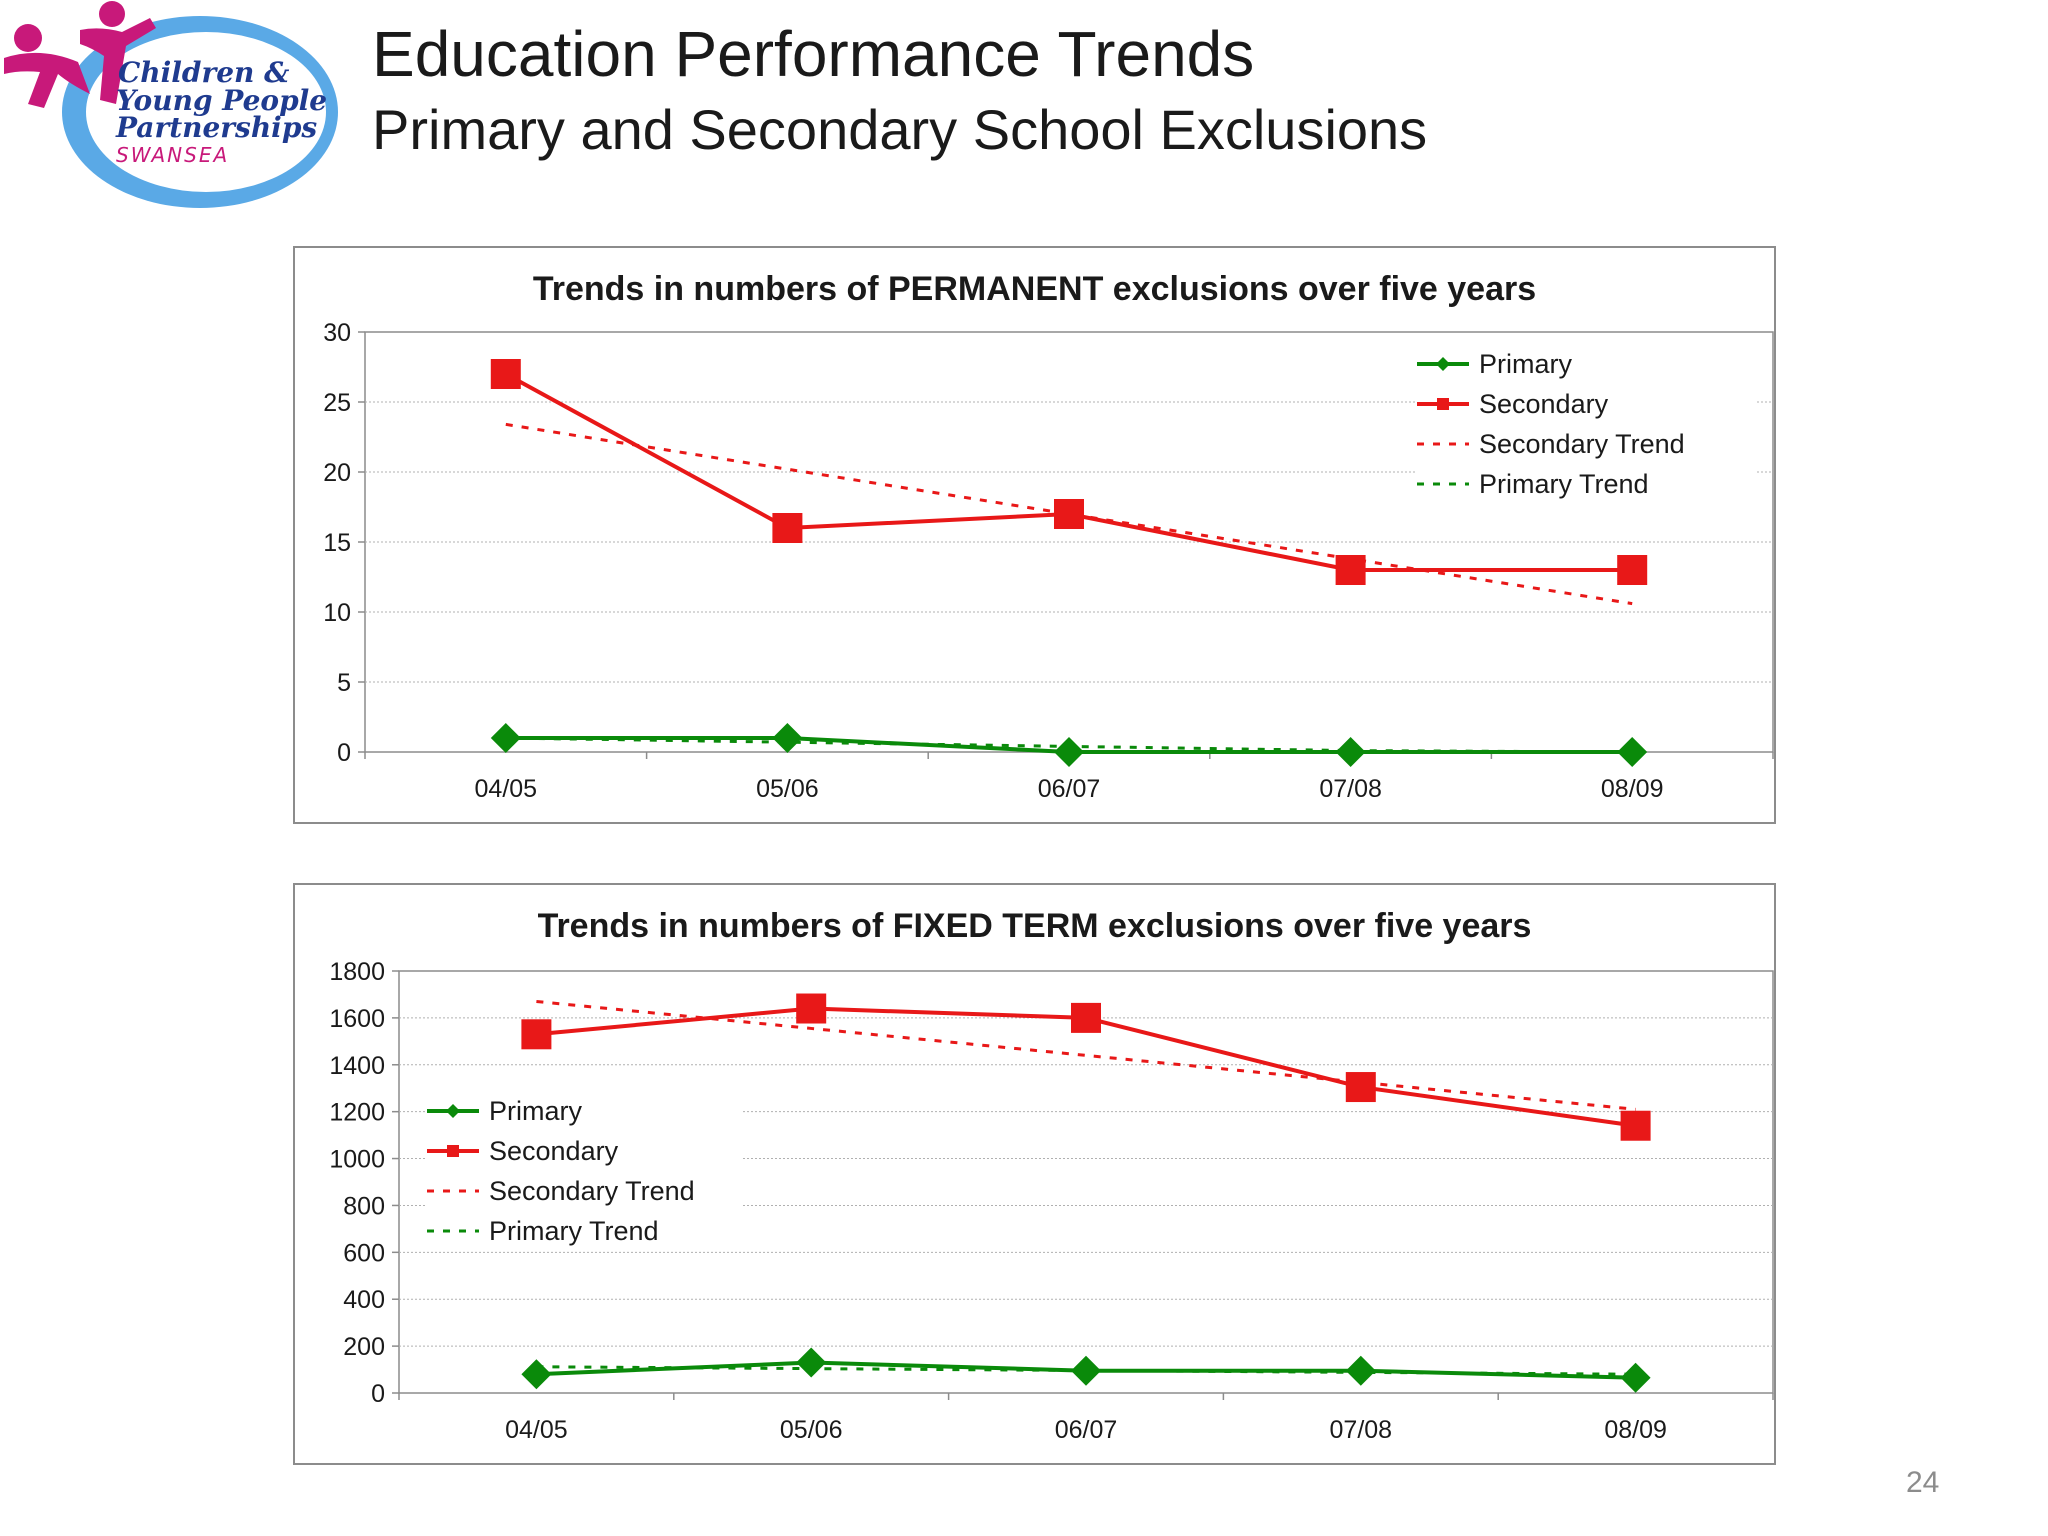  I want to click on permanent-legend-swatch-primary, so click(1443, 364).